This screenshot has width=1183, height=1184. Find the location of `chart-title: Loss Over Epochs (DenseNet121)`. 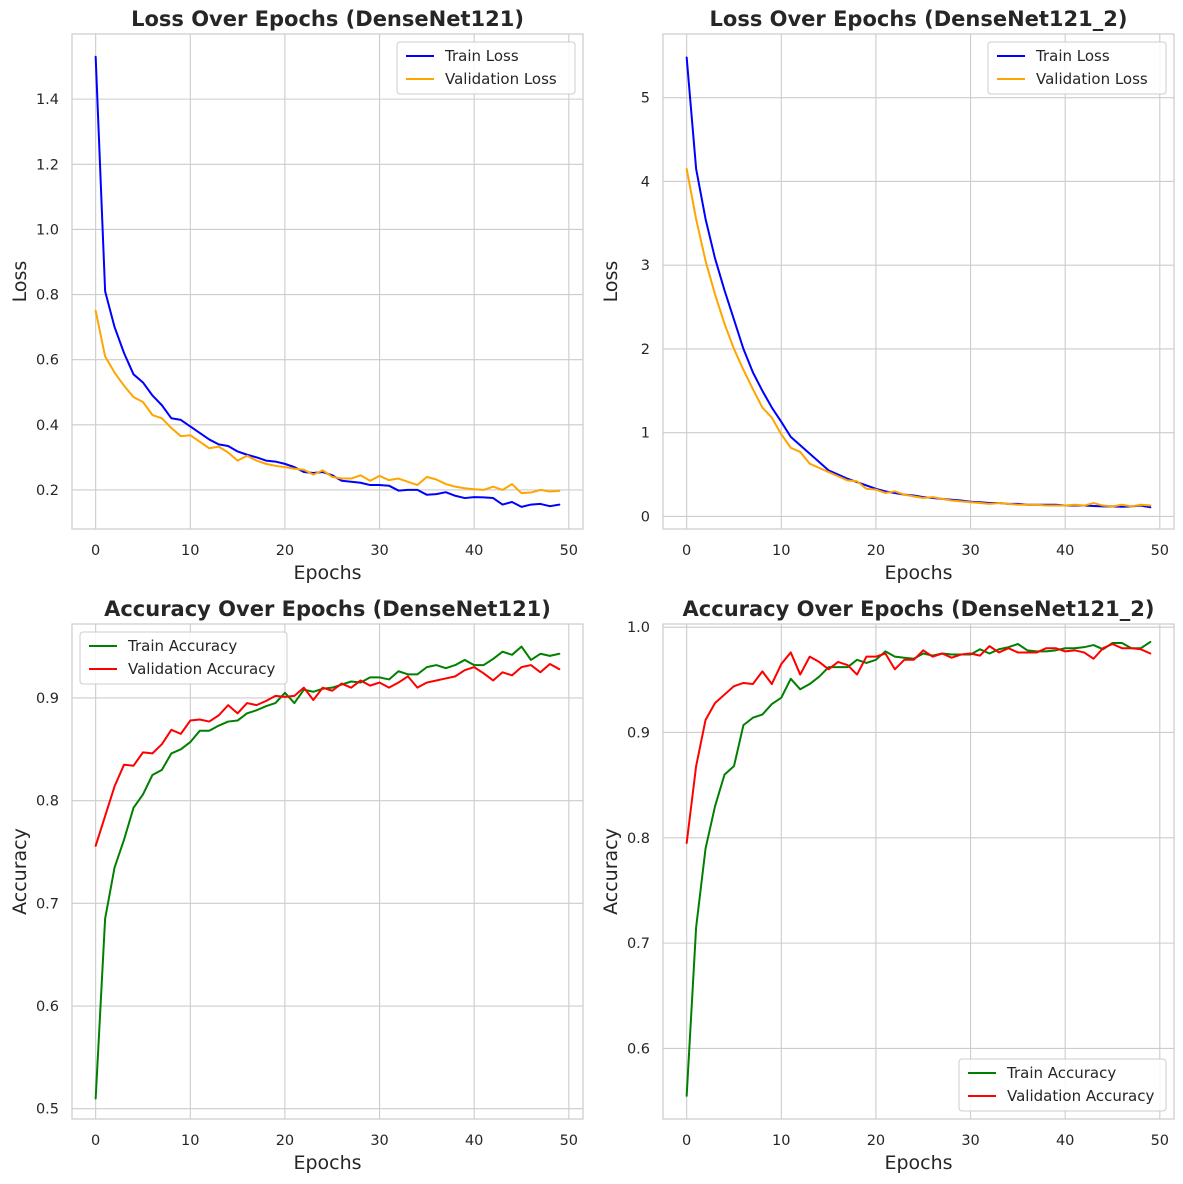

chart-title: Loss Over Epochs (DenseNet121) is located at coordinates (327, 19).